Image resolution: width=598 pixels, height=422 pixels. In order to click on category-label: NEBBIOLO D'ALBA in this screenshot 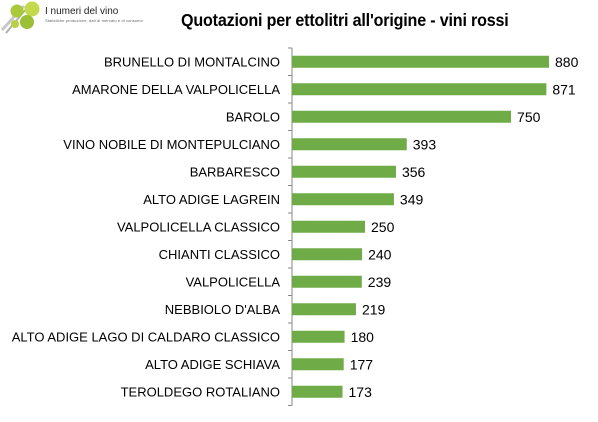, I will do `click(223, 309)`.